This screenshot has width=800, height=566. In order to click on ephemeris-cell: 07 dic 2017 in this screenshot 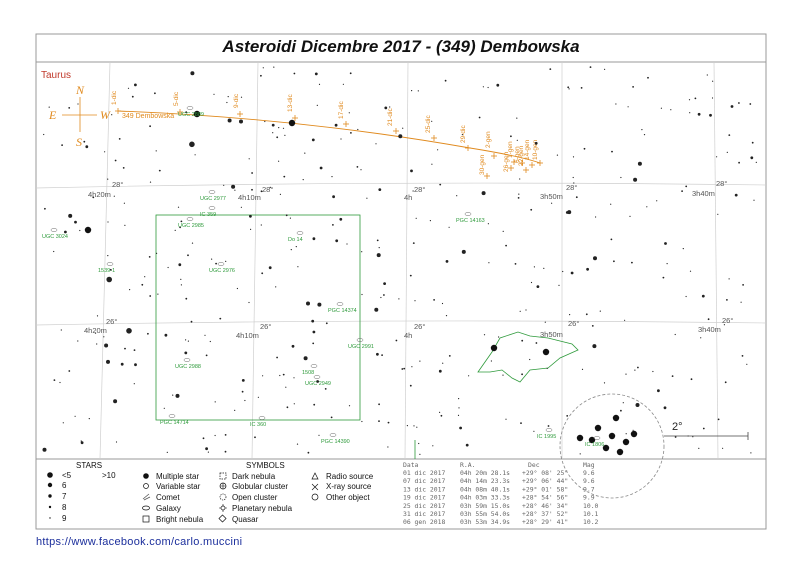, I will do `click(424, 481)`.